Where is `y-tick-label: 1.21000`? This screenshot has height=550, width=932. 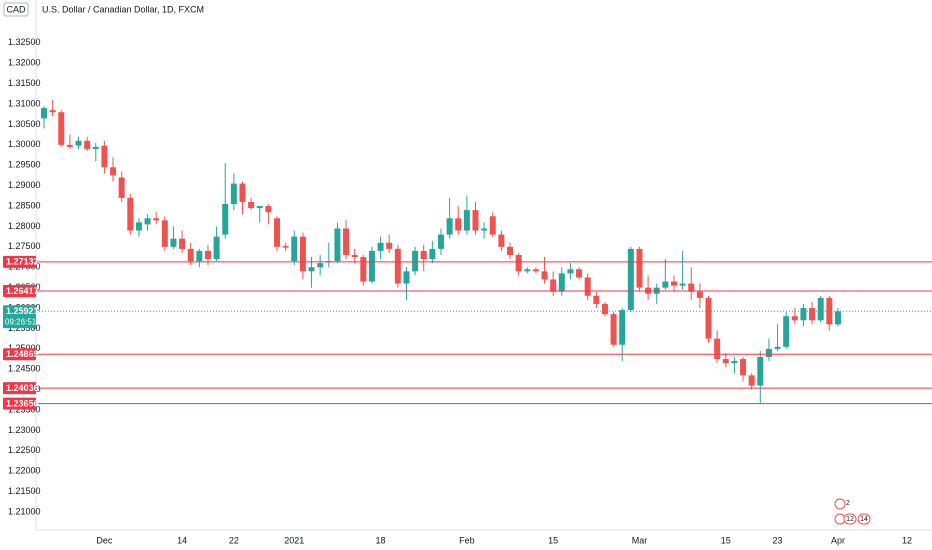
y-tick-label: 1.21000 is located at coordinates (24, 511).